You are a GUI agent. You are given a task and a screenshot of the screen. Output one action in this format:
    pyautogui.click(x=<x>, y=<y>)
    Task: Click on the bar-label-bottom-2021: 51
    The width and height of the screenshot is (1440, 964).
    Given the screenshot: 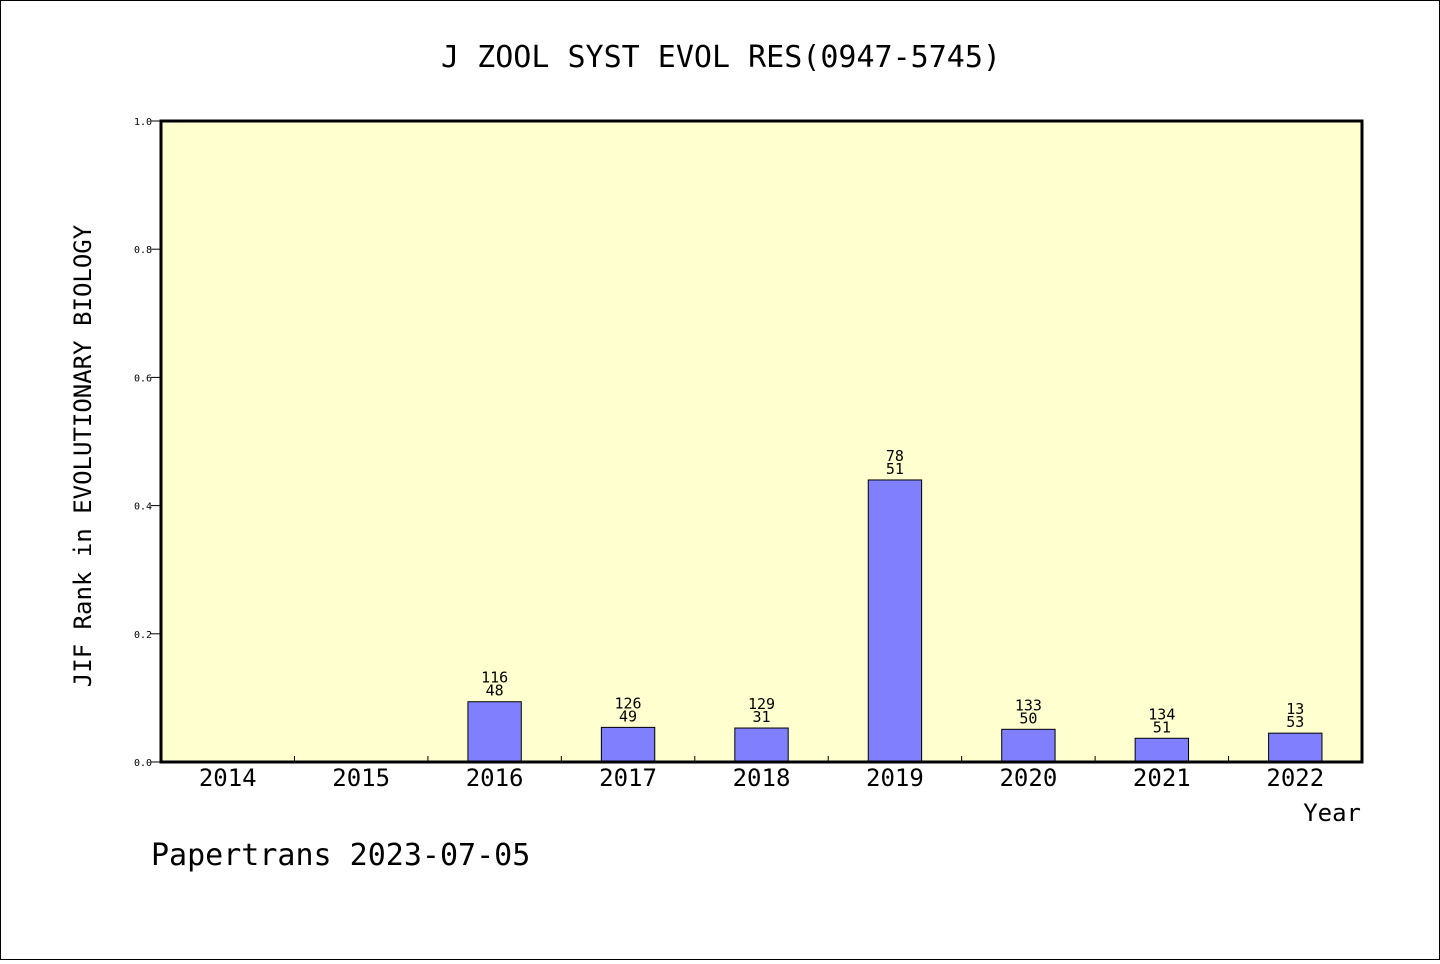 What is the action you would take?
    pyautogui.click(x=1162, y=727)
    